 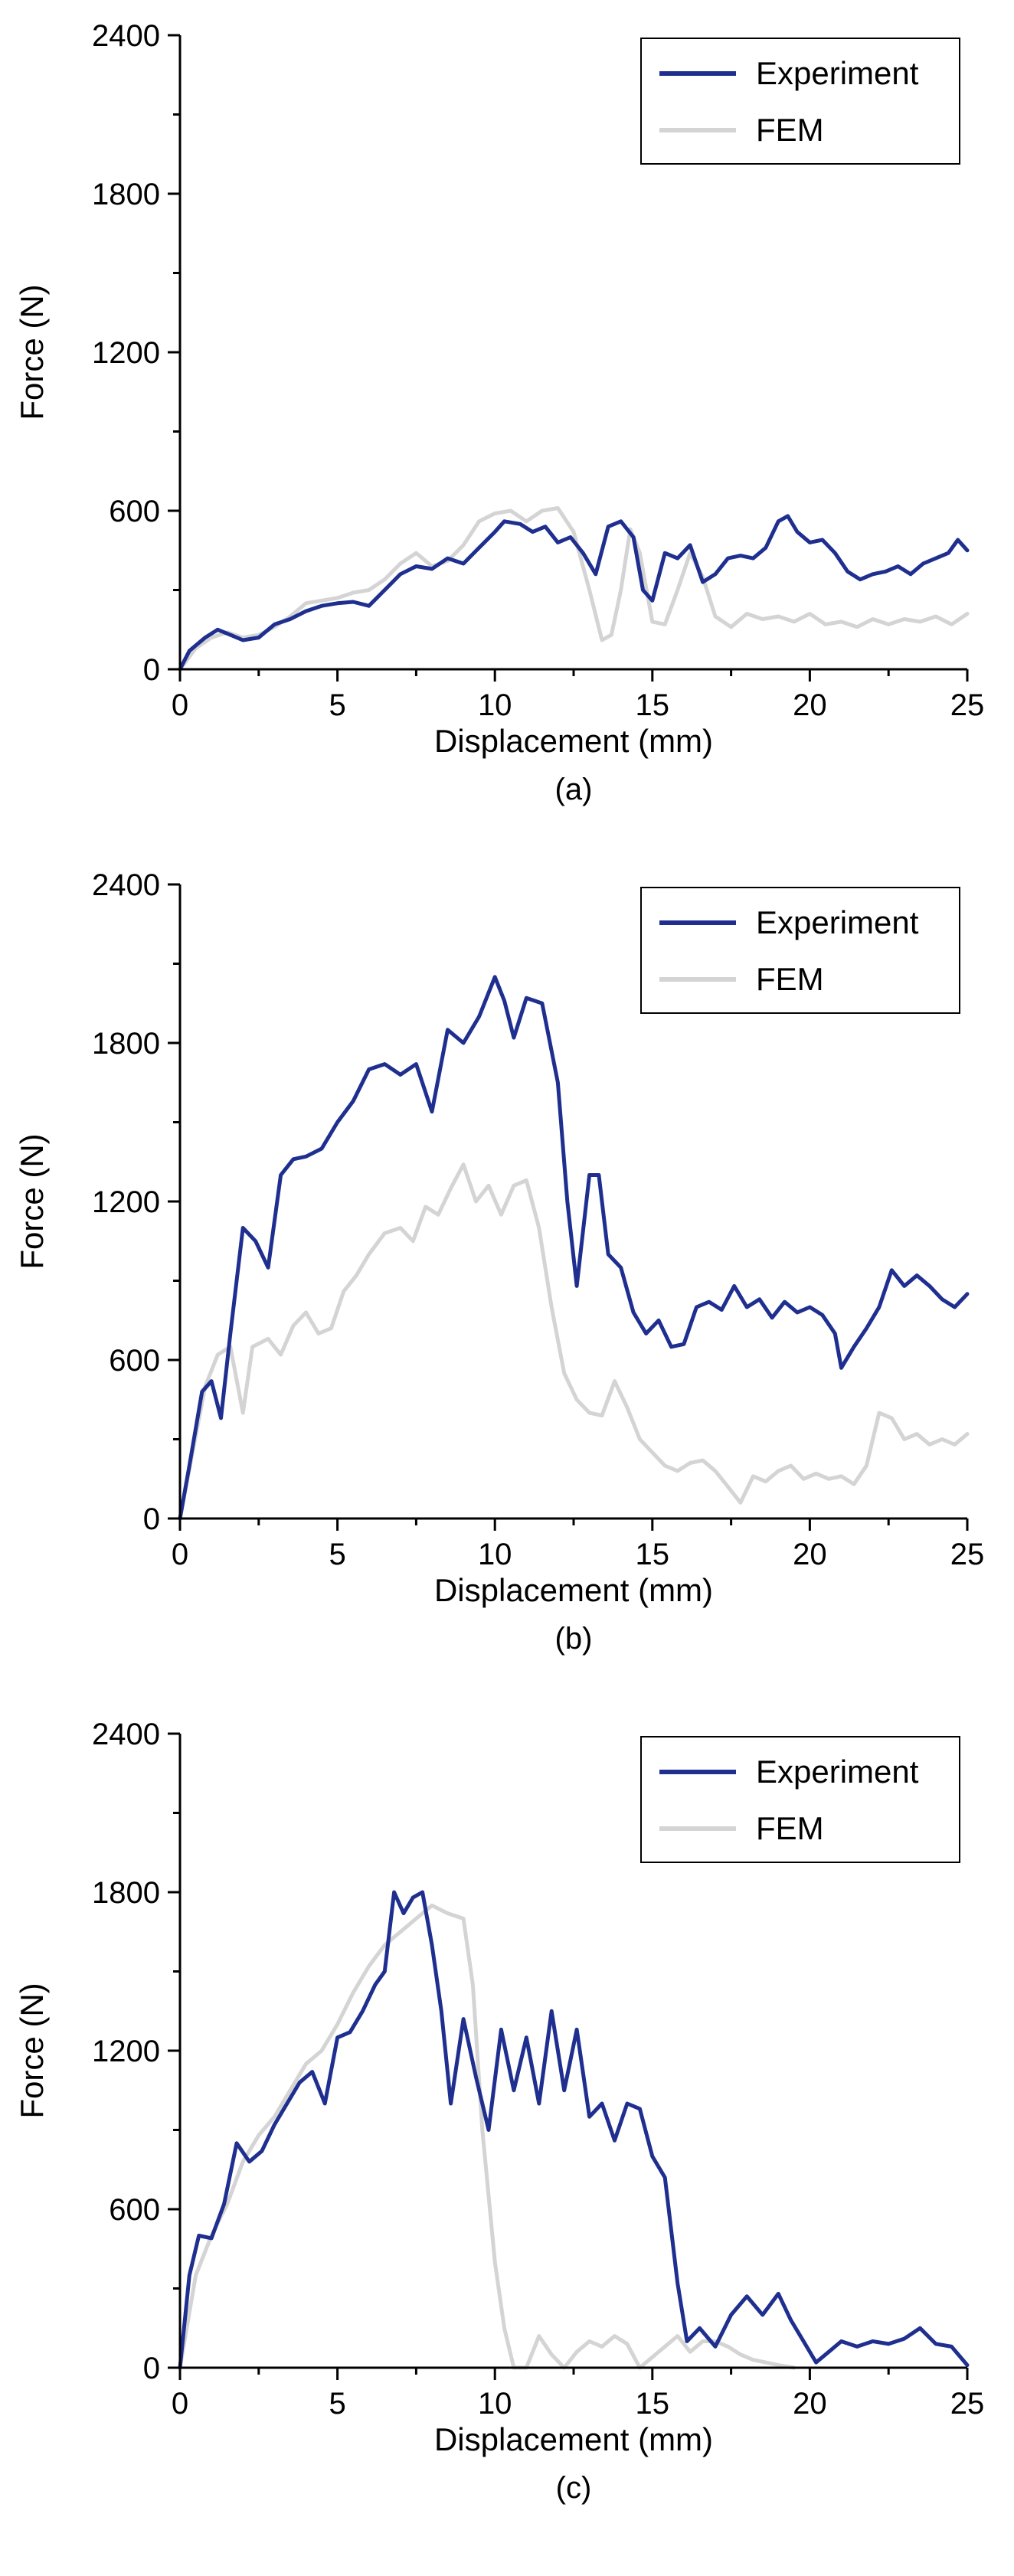 What do you see at coordinates (574, 789) in the screenshot?
I see `panel-label: (a)` at bounding box center [574, 789].